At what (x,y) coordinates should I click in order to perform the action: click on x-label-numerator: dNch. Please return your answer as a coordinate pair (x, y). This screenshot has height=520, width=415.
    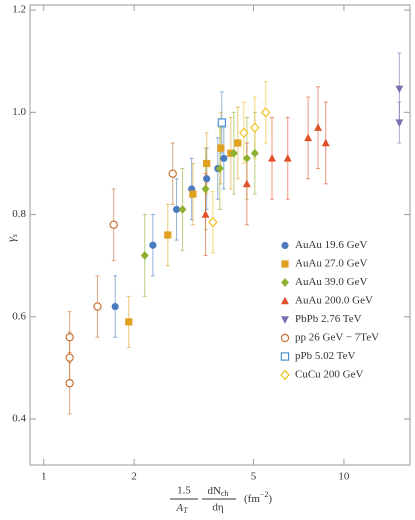
    Looking at the image, I should click on (217, 491).